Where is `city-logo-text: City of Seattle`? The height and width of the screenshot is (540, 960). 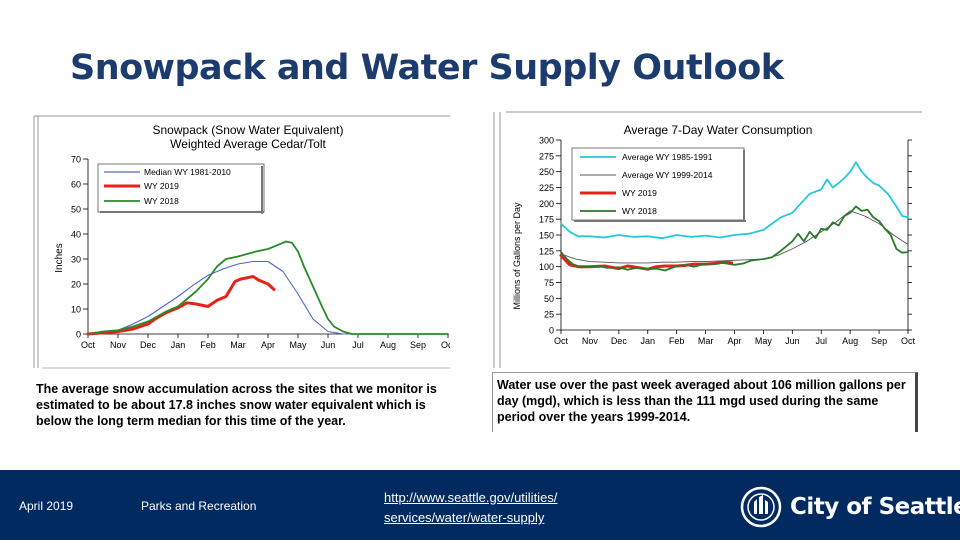
city-logo-text: City of Seattle is located at coordinates (875, 507).